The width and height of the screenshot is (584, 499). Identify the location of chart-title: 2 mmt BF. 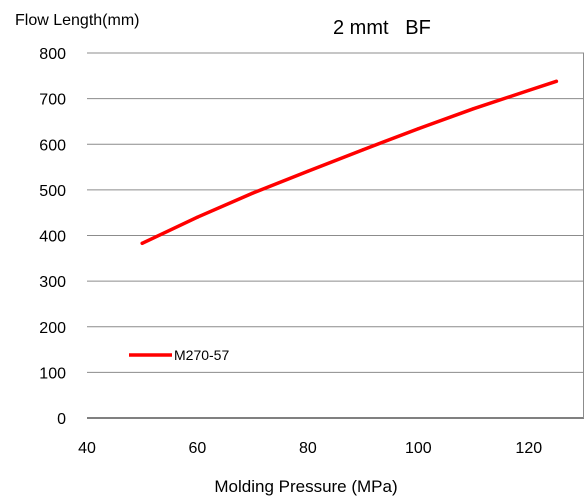
(382, 28).